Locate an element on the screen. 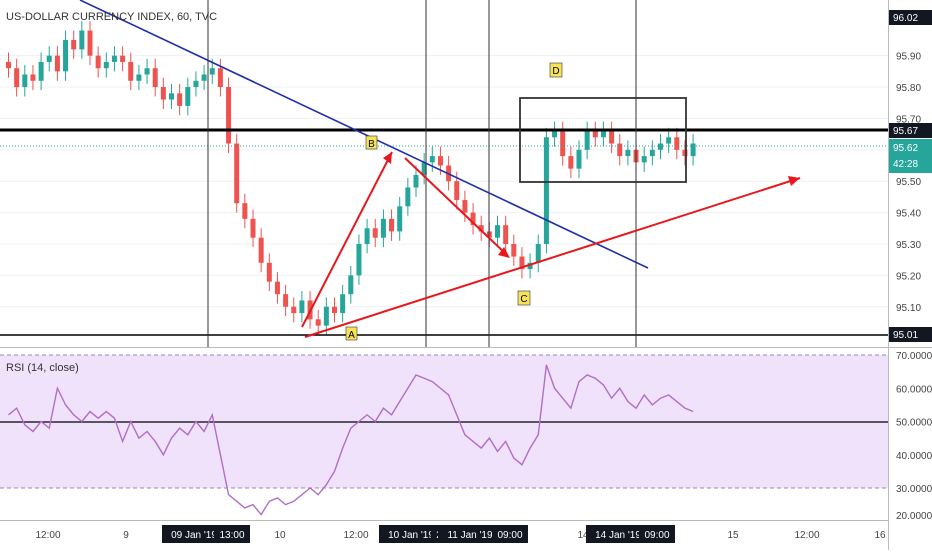  y-tick-label: 95.30 is located at coordinates (908, 245).